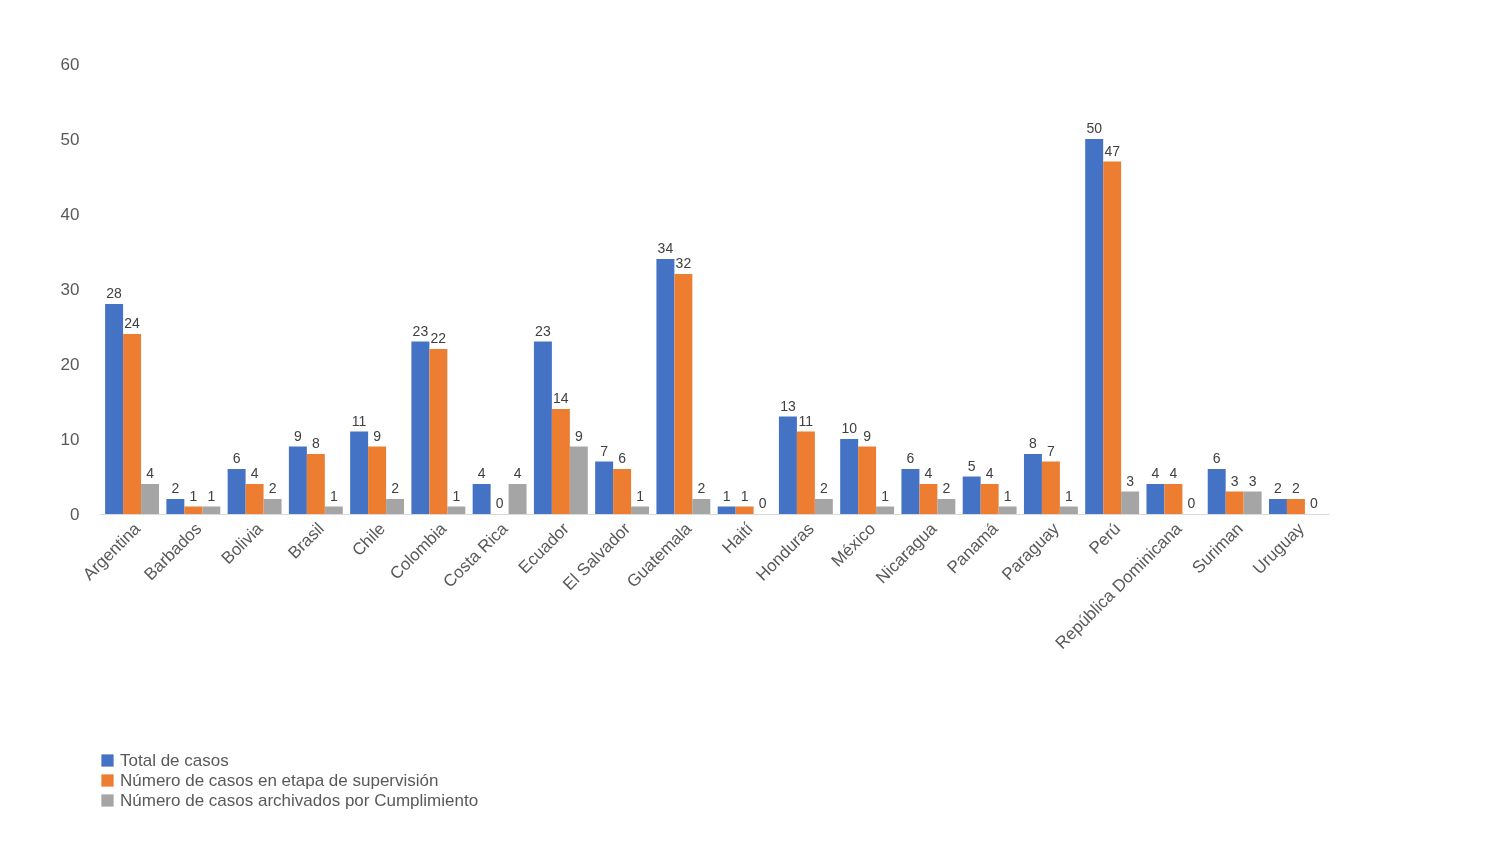 The height and width of the screenshot is (841, 1500). I want to click on data-label: 14, so click(561, 398).